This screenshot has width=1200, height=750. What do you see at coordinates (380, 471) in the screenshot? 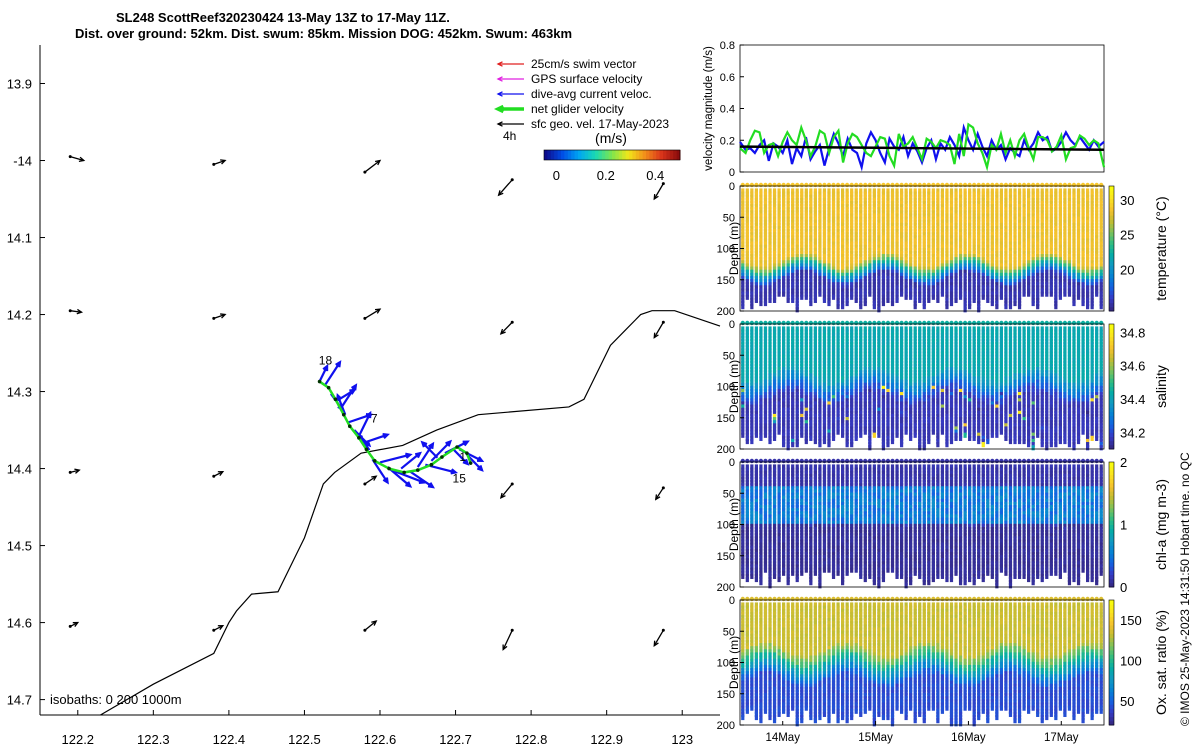
I see `current-vector` at bounding box center [380, 471].